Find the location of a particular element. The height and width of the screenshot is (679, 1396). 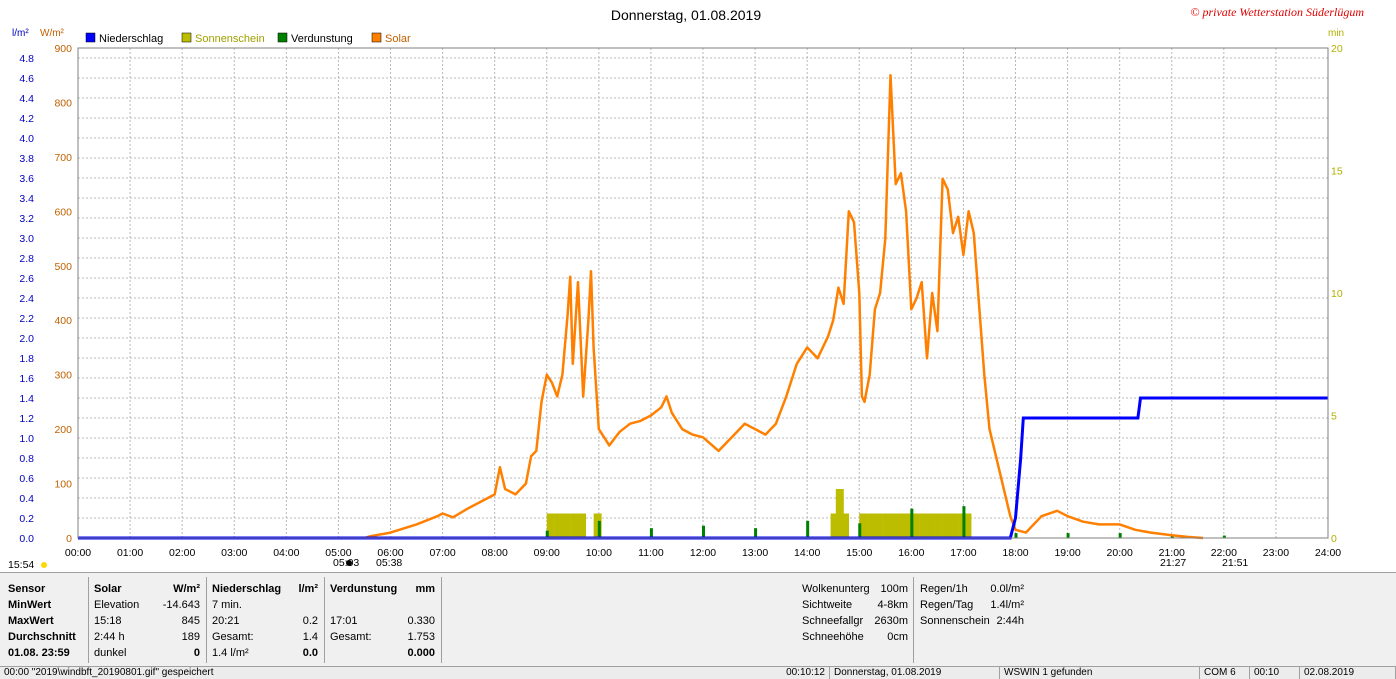

rain-tick-label: 1.8 is located at coordinates (26, 359).